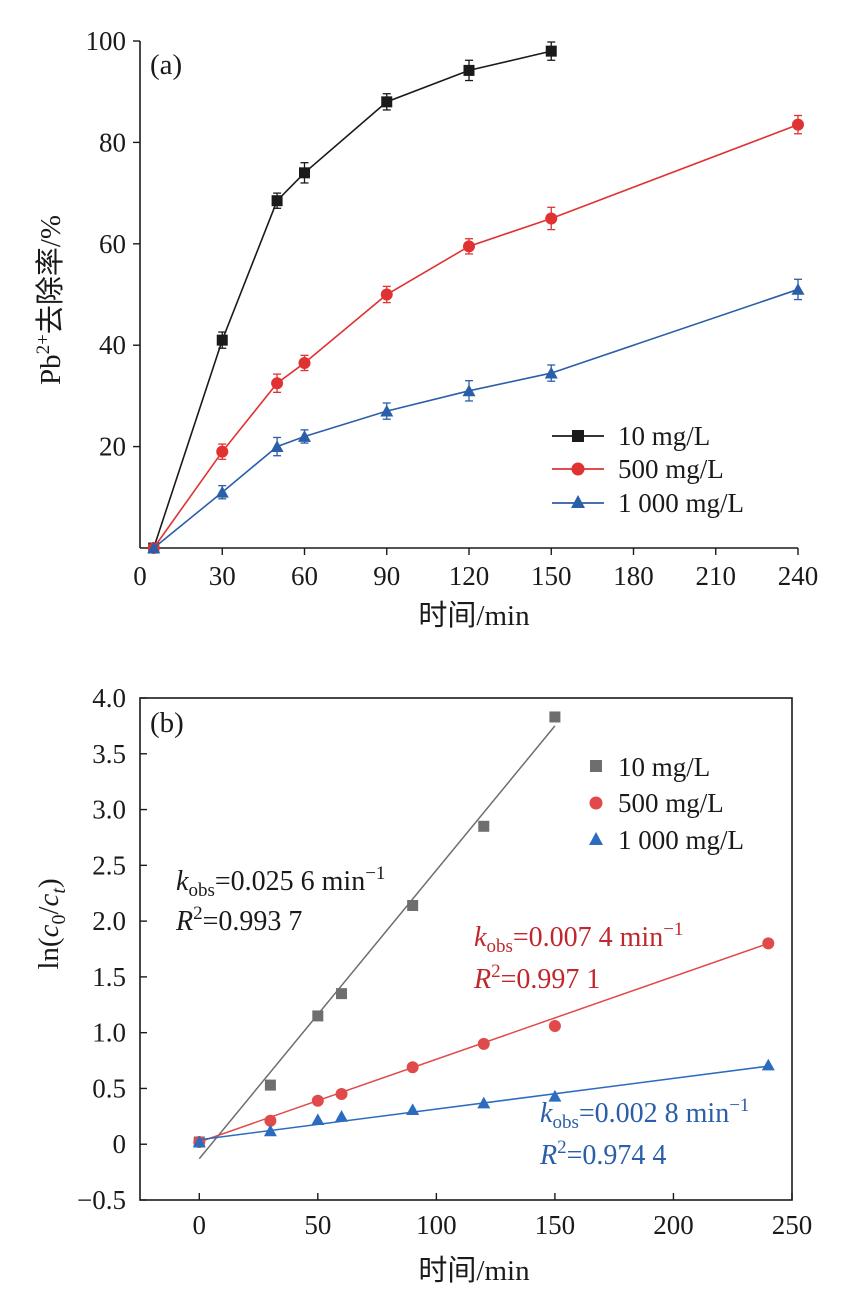 This screenshot has height=1300, width=847. Describe the element at coordinates (106, 41) in the screenshot. I see `panel-a-y-tick-label: 100` at that location.